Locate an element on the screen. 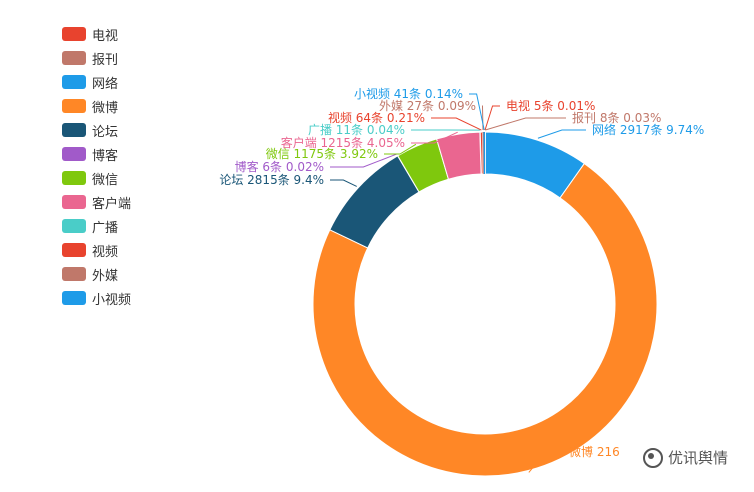  slice-label: 广播 11条 0.04% is located at coordinates (356, 130).